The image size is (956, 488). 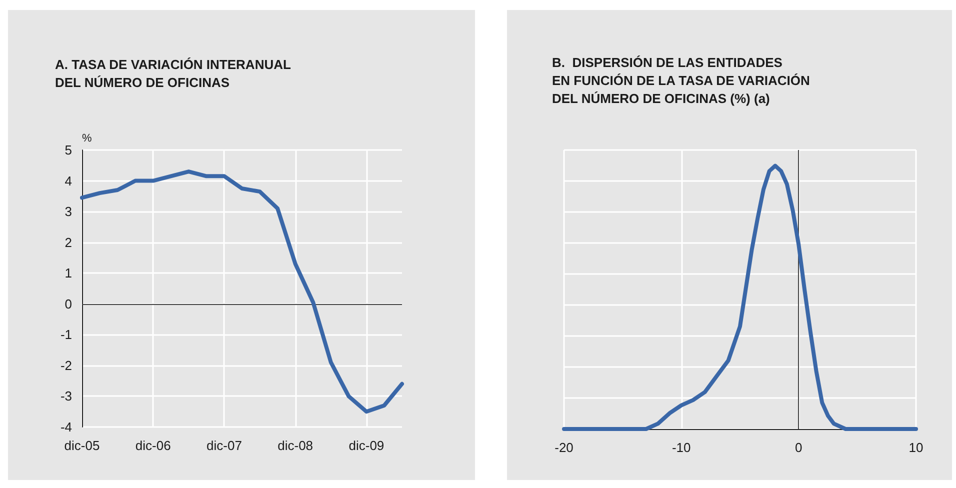 What do you see at coordinates (224, 445) in the screenshot?
I see `x-tick-label: dic-07` at bounding box center [224, 445].